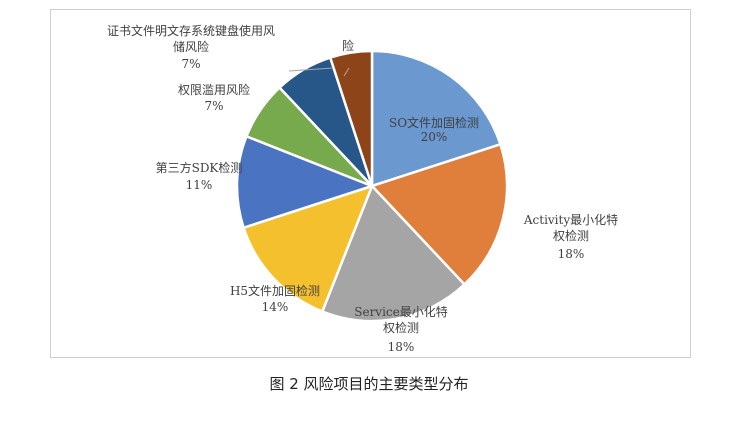 Image resolution: width=738 pixels, height=424 pixels. Describe the element at coordinates (401, 311) in the screenshot. I see `slice-label-2-line-0: Service最小化特` at that location.